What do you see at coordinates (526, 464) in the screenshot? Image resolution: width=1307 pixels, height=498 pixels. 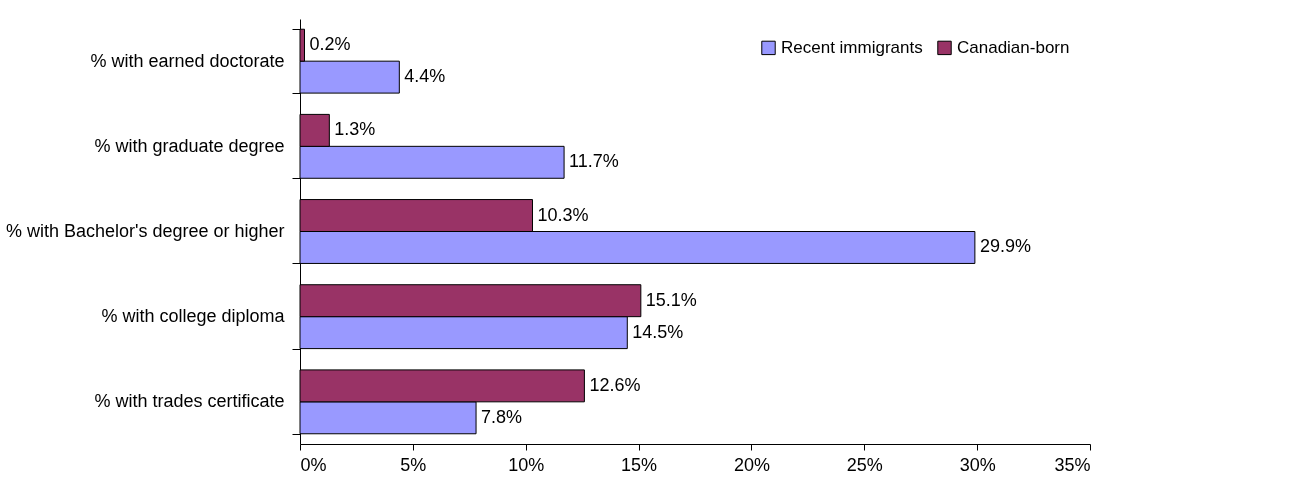 I see `x-tick-label: 10%` at bounding box center [526, 464].